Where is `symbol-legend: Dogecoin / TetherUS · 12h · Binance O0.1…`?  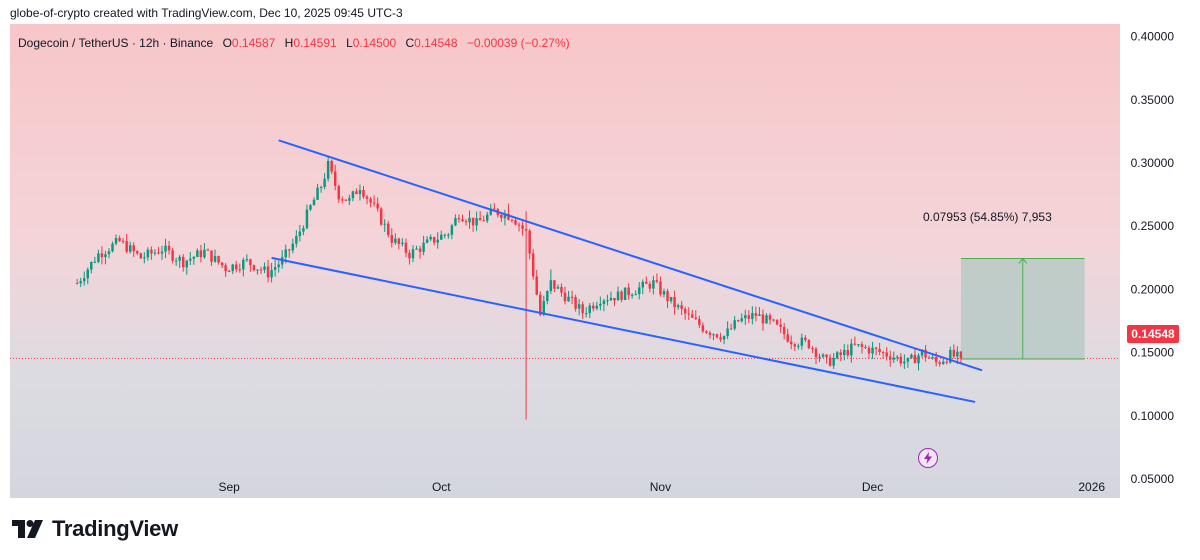
symbol-legend: Dogecoin / TetherUS · 12h · Binance O0.1… is located at coordinates (294, 43).